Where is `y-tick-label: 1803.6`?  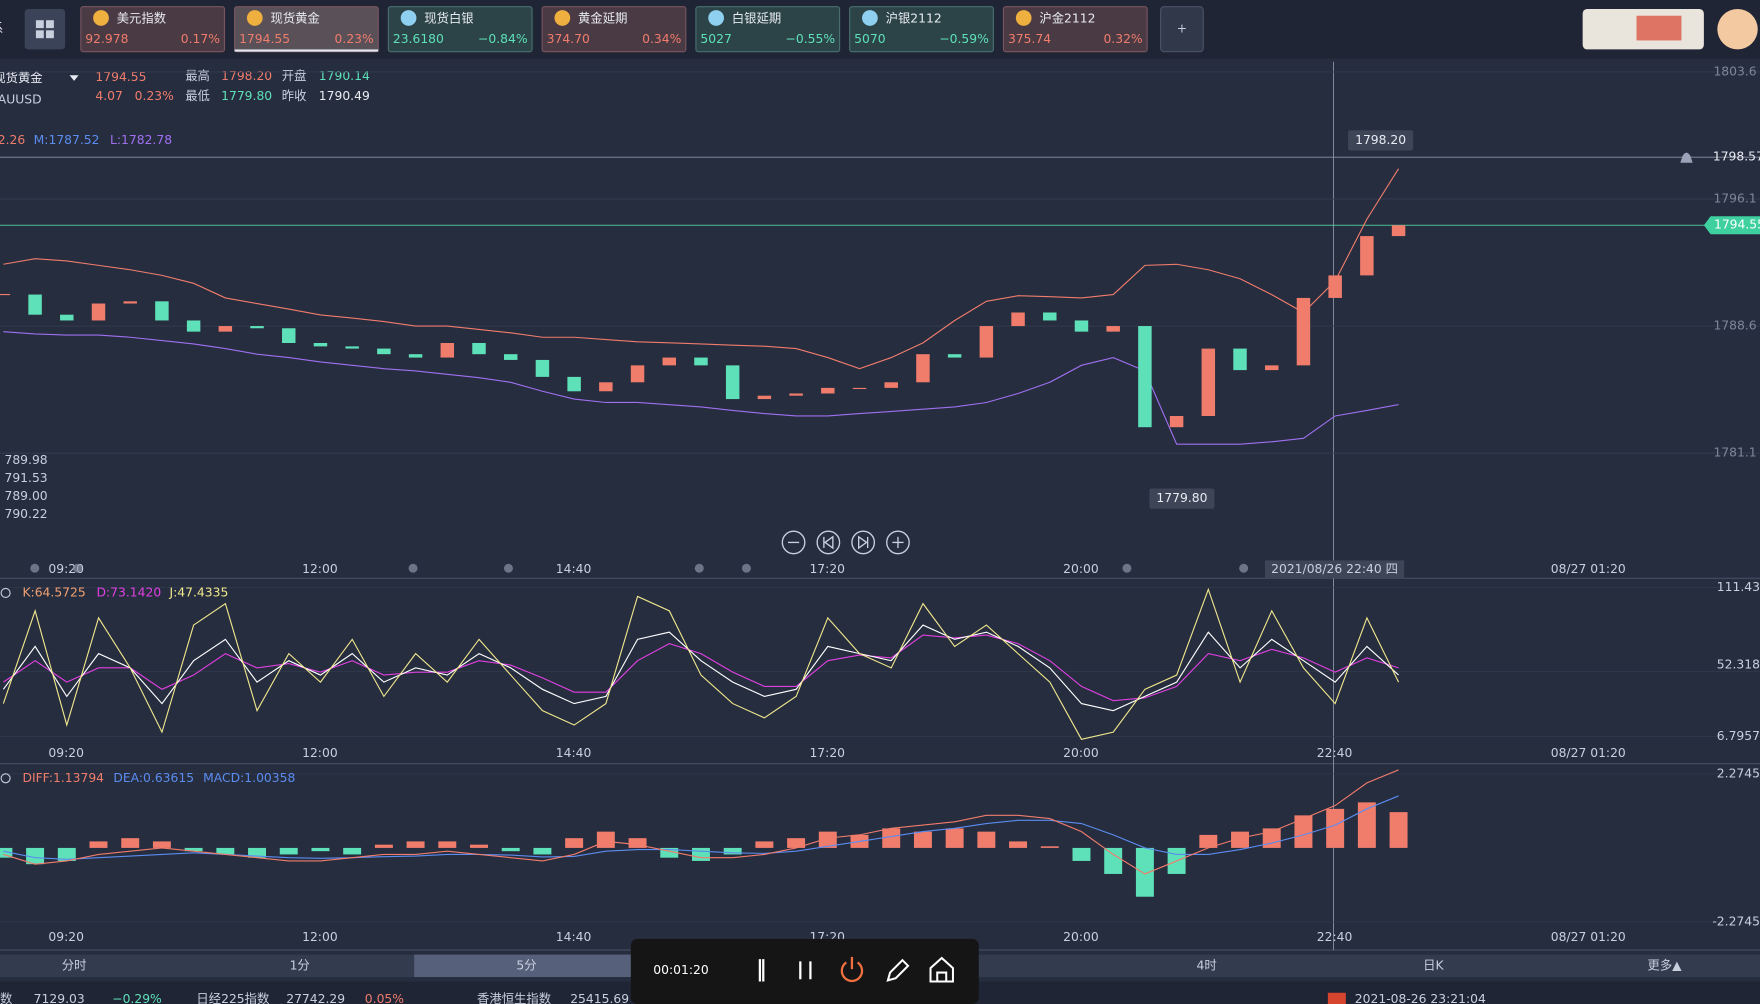 y-tick-label: 1803.6 is located at coordinates (1734, 71).